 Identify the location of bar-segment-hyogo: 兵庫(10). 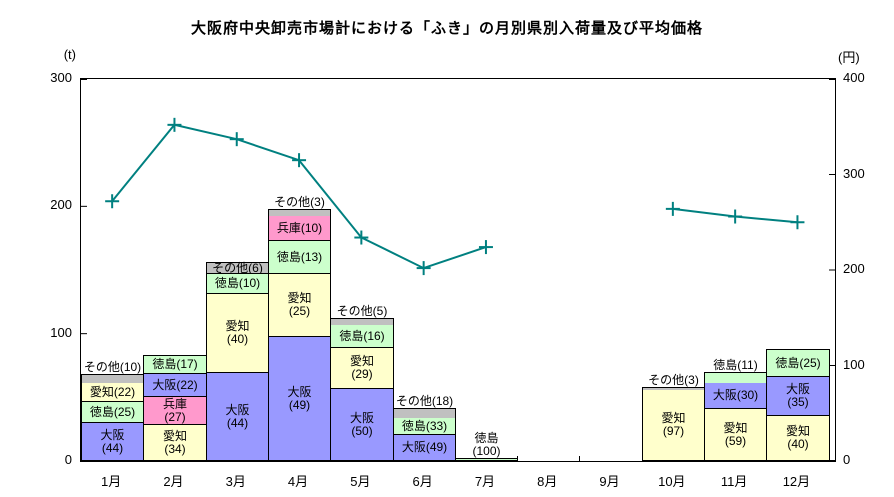
(299, 228).